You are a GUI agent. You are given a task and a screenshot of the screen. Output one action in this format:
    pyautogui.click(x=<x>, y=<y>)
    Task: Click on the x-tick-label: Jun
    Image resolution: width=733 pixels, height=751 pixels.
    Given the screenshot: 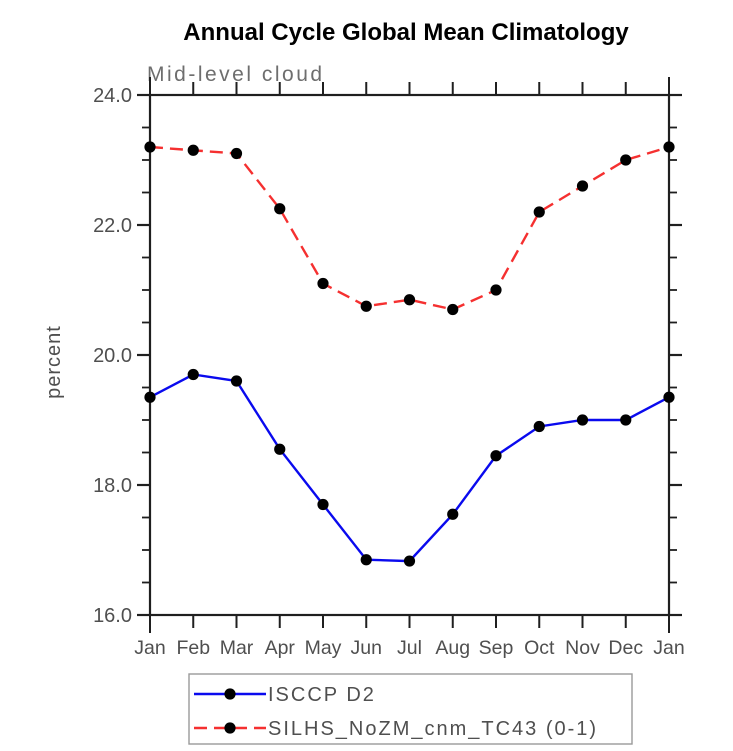 What is the action you would take?
    pyautogui.click(x=366, y=648)
    